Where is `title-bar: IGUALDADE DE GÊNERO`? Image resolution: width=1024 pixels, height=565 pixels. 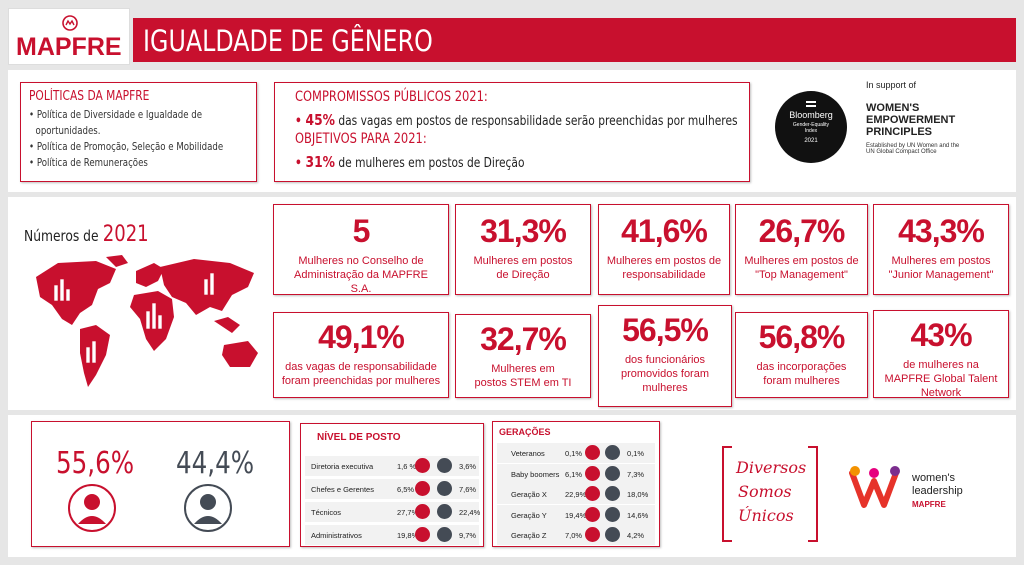 title-bar: IGUALDADE DE GÊNERO is located at coordinates (574, 40).